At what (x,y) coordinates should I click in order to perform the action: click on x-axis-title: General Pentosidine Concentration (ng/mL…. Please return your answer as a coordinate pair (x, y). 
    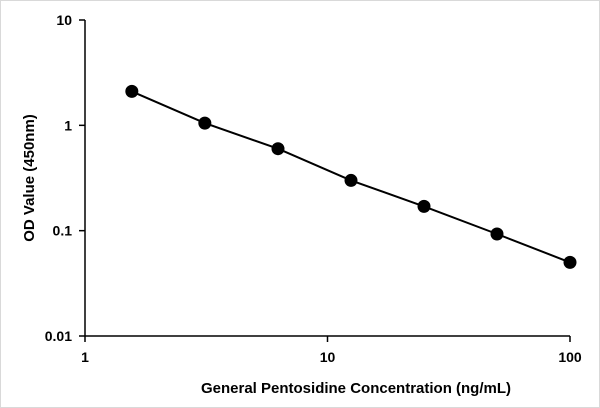
    Looking at the image, I should click on (356, 388).